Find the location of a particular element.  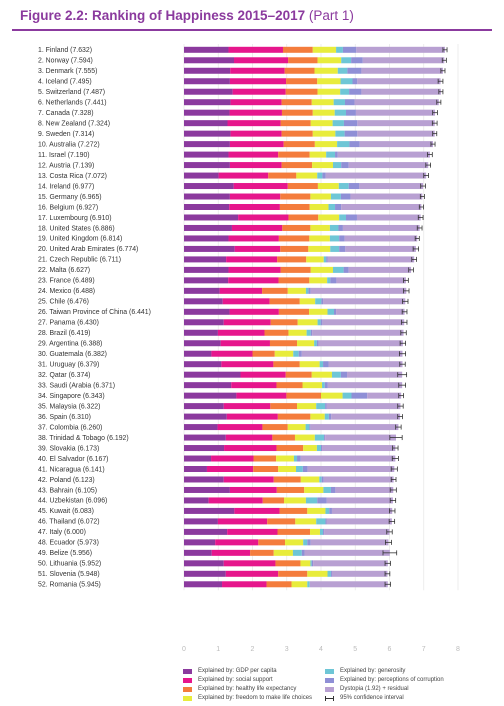

country-label: 20. United Arab Emirates (6.774) is located at coordinates (88, 249).